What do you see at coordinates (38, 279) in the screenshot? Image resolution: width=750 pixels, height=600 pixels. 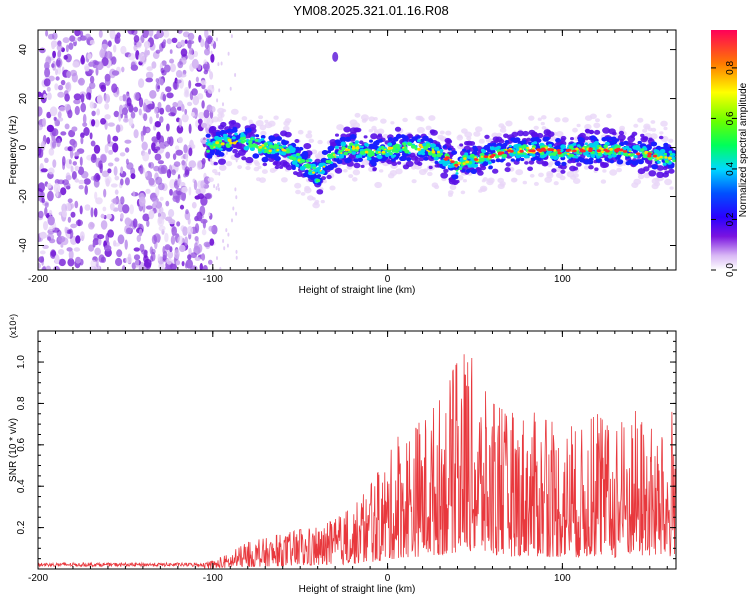 I see `x-tick-label: -200` at bounding box center [38, 279].